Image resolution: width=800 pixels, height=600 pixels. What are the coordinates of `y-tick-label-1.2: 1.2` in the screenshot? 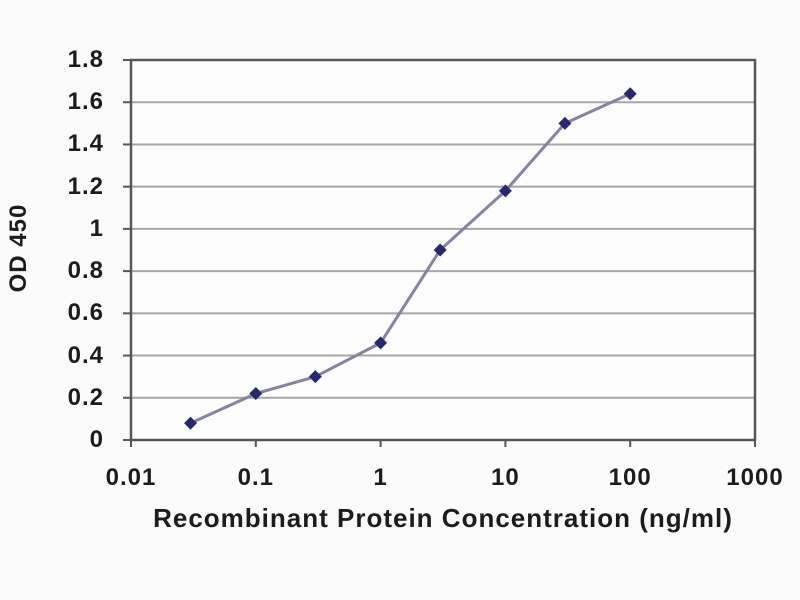 It's located at (85, 186).